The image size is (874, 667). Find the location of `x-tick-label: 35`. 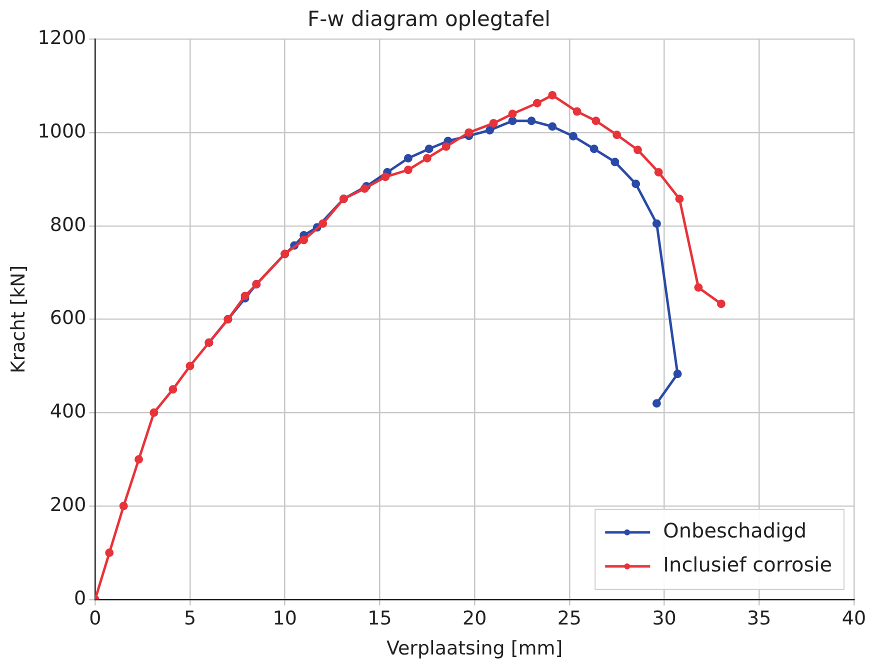

x-tick-label: 35 is located at coordinates (759, 619).